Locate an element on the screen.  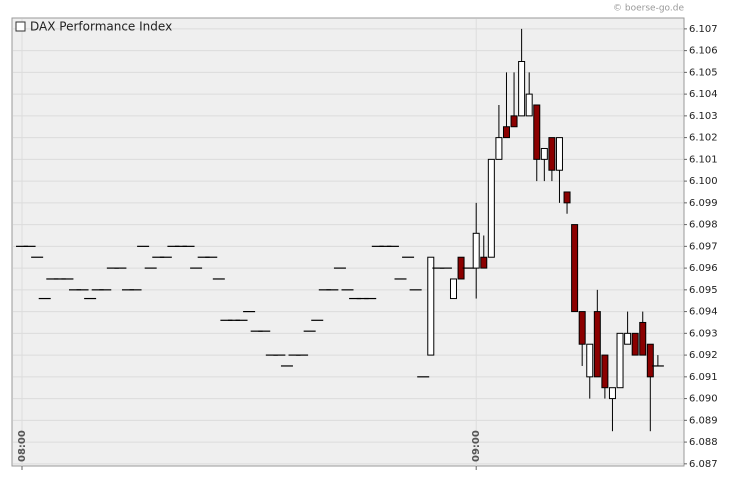
y-tick-label: 6.093 is located at coordinates (703, 333).